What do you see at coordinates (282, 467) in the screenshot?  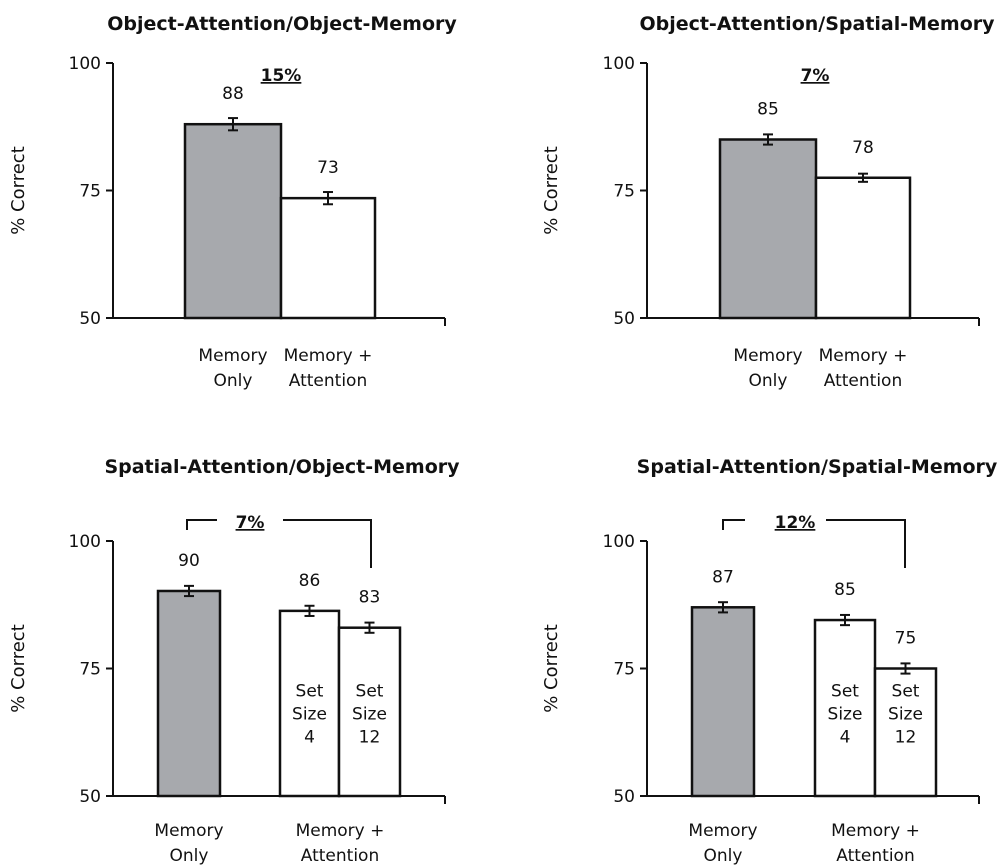 I see `chart-title: Spatial-Attention/Object-Memory` at bounding box center [282, 467].